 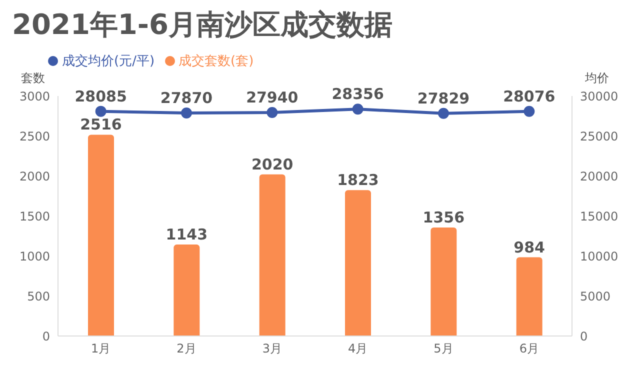 I want to click on data-label: 28085, so click(x=100, y=96).